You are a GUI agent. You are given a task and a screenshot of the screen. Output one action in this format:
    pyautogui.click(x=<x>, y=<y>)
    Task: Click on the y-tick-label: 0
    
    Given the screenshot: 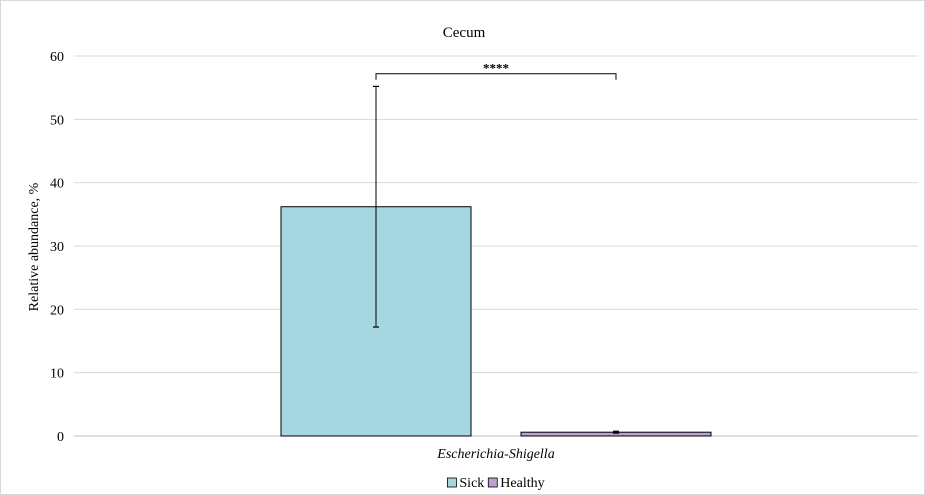 What is the action you would take?
    pyautogui.click(x=60, y=437)
    